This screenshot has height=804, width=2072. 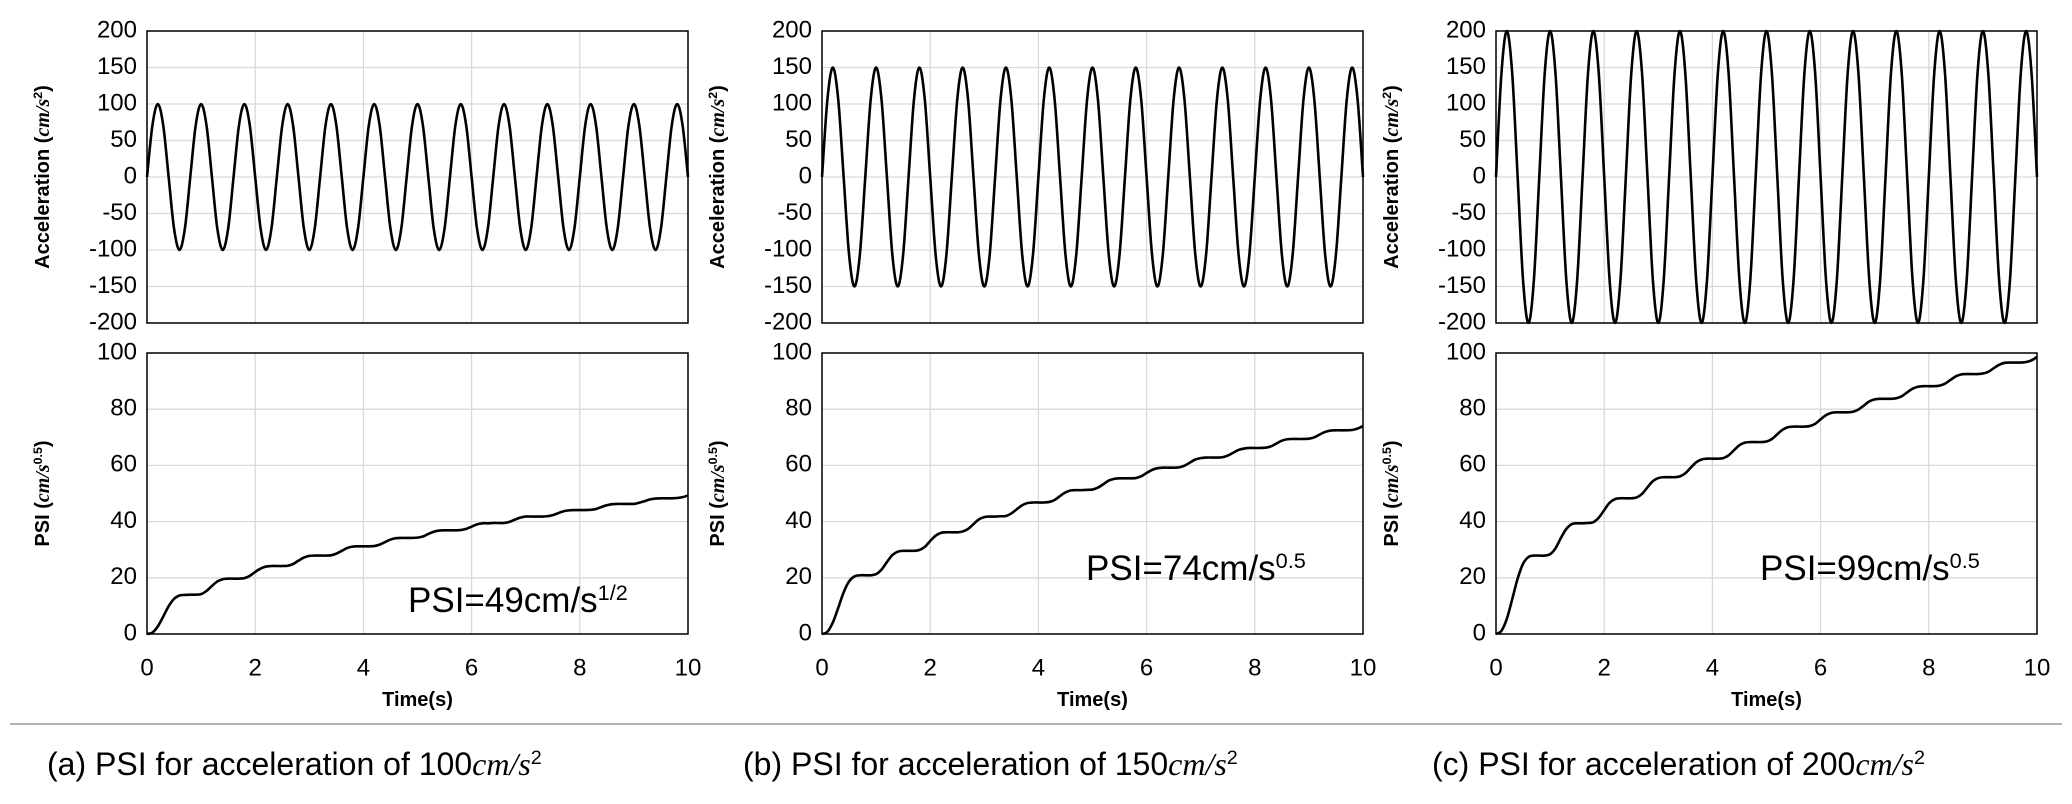 What do you see at coordinates (1181, 568) in the screenshot?
I see `annotation-part: PSI=74cm/s` at bounding box center [1181, 568].